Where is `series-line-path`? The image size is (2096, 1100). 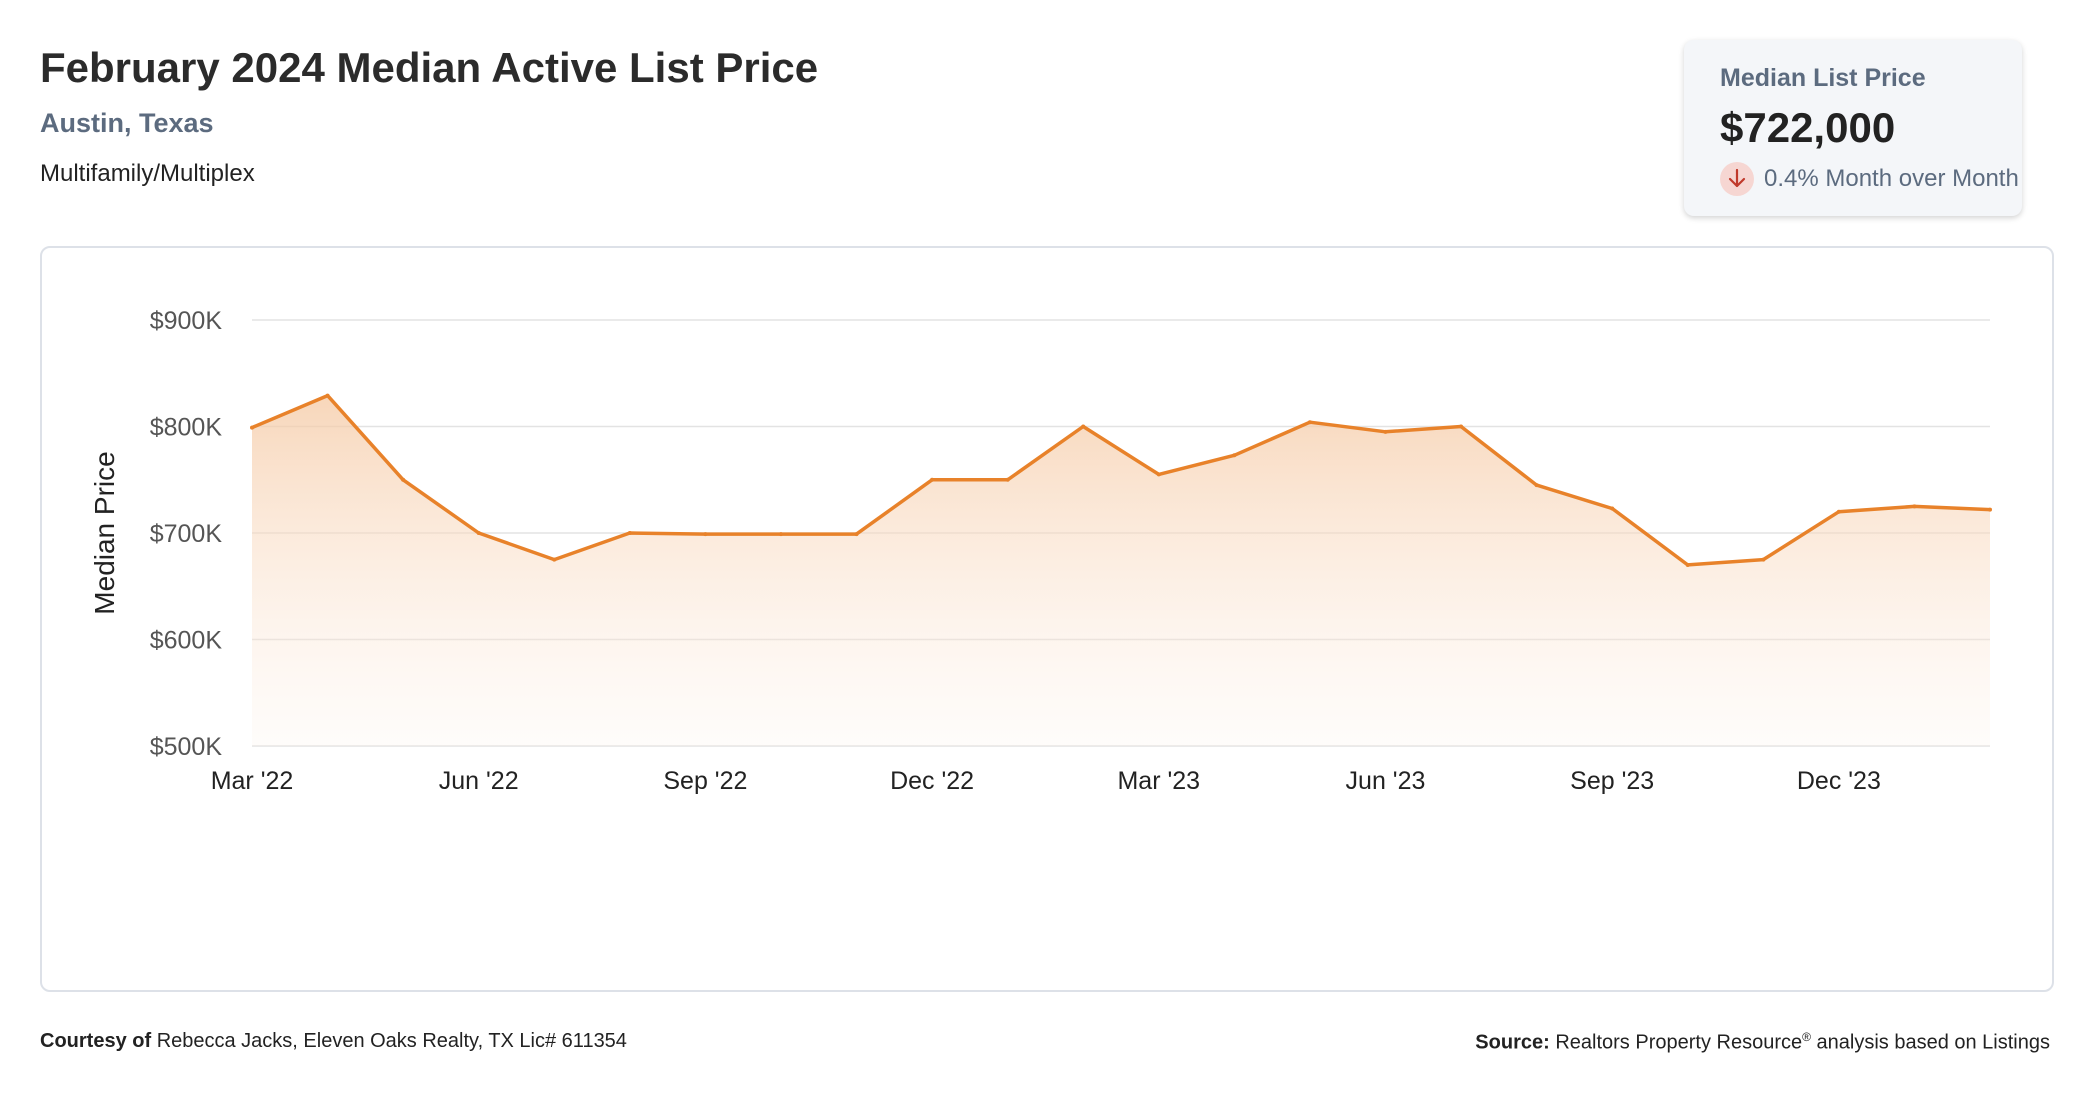
series-line-path is located at coordinates (1121, 480).